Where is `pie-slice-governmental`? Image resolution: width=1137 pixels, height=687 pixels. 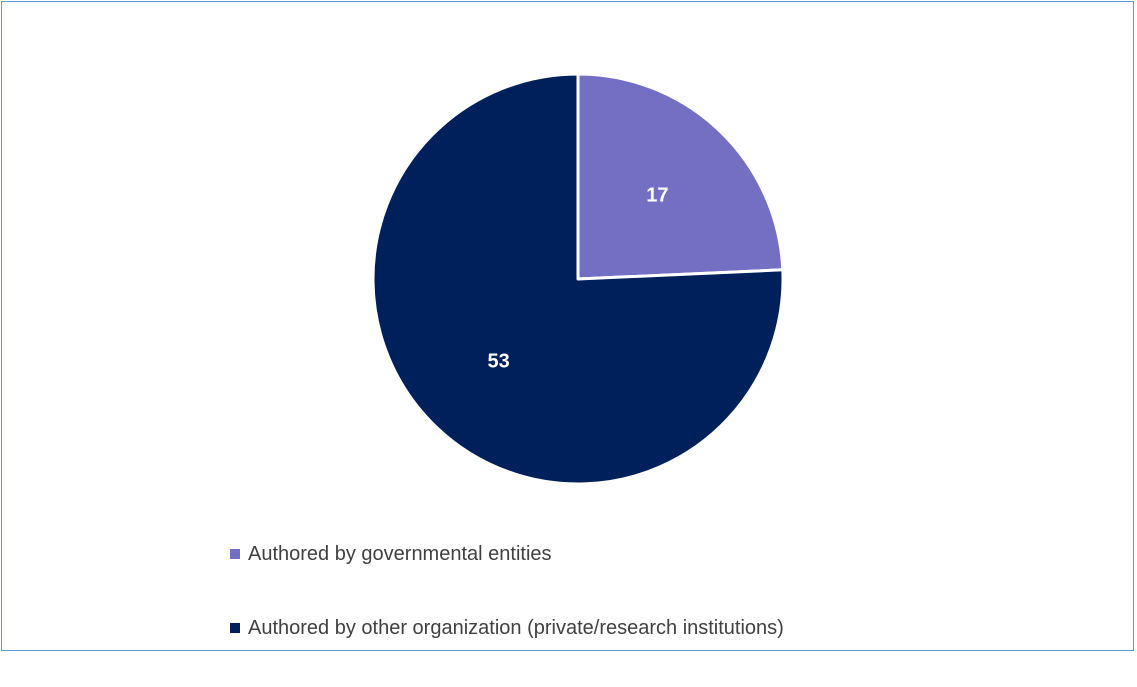 pie-slice-governmental is located at coordinates (680, 176).